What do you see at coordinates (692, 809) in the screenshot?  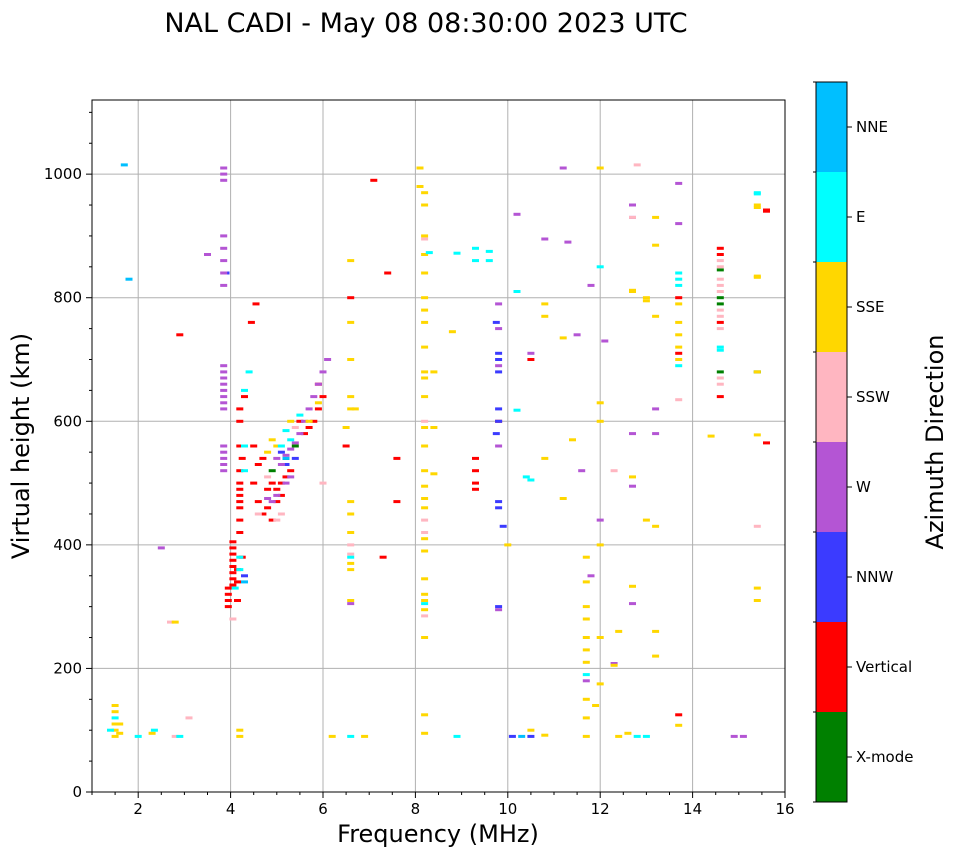 I see `x-tick-label: 14` at bounding box center [692, 809].